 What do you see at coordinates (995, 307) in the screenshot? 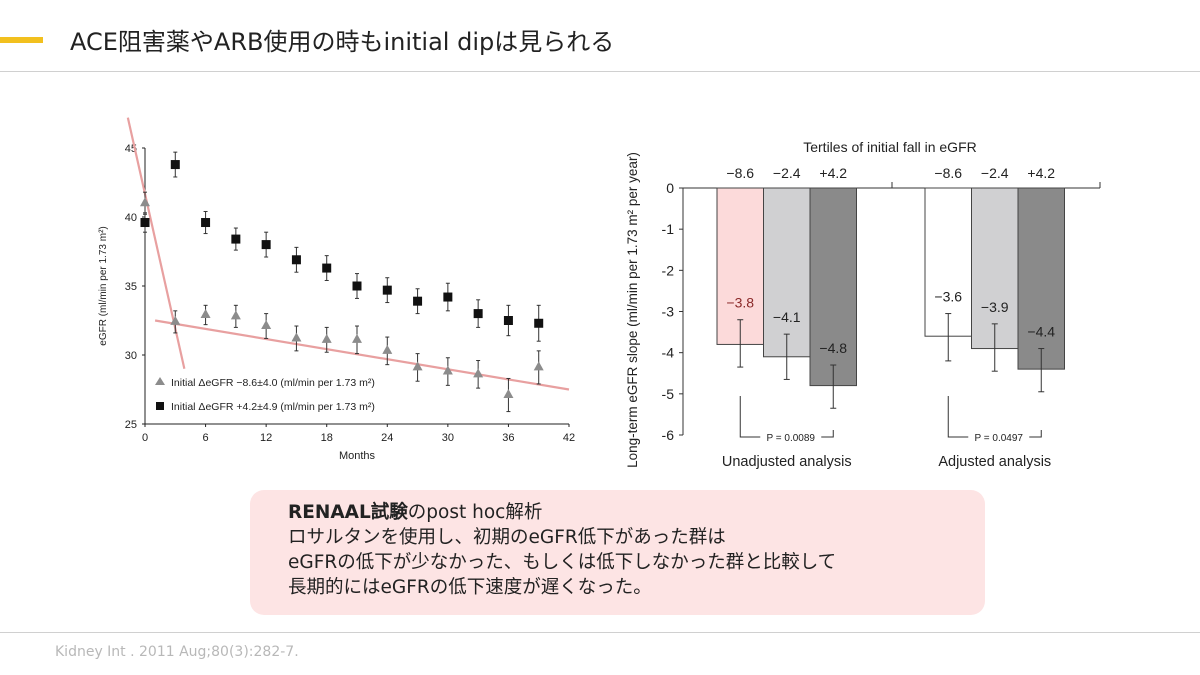
I see `value-label: −3.9` at bounding box center [995, 307].